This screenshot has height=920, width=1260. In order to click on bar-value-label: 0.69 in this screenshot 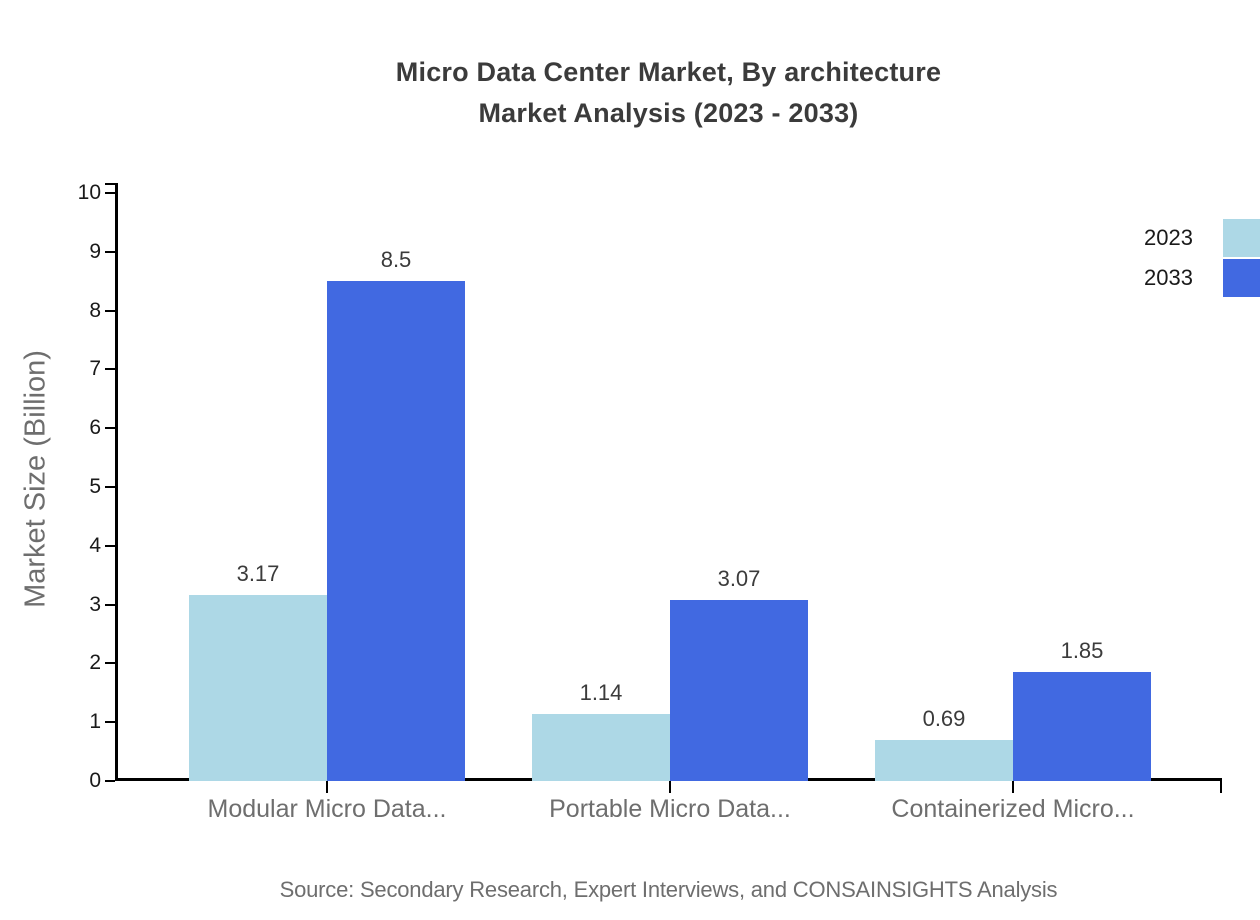, I will do `click(944, 719)`.